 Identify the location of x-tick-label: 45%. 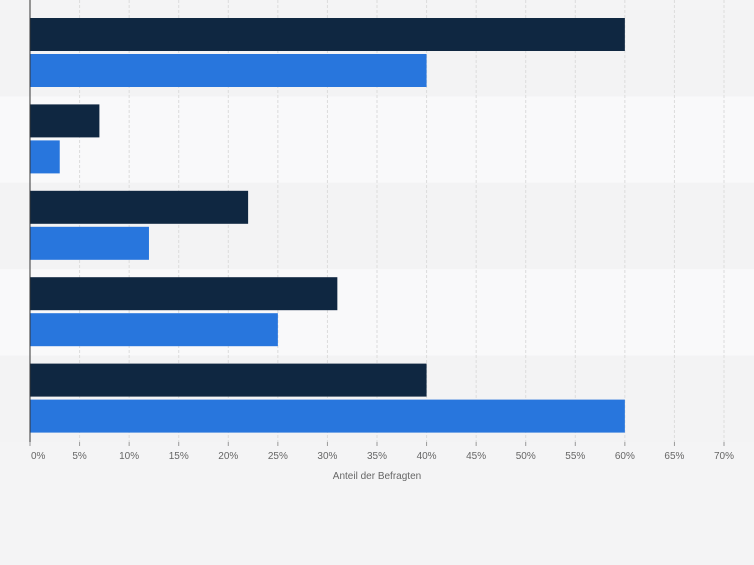
(476, 456).